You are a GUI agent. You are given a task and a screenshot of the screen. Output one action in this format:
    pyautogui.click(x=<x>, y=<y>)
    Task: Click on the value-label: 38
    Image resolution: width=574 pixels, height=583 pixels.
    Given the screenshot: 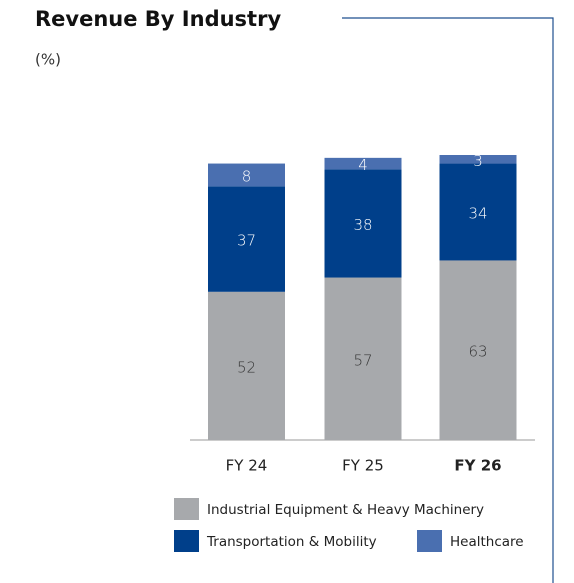 What is the action you would take?
    pyautogui.click(x=362, y=225)
    